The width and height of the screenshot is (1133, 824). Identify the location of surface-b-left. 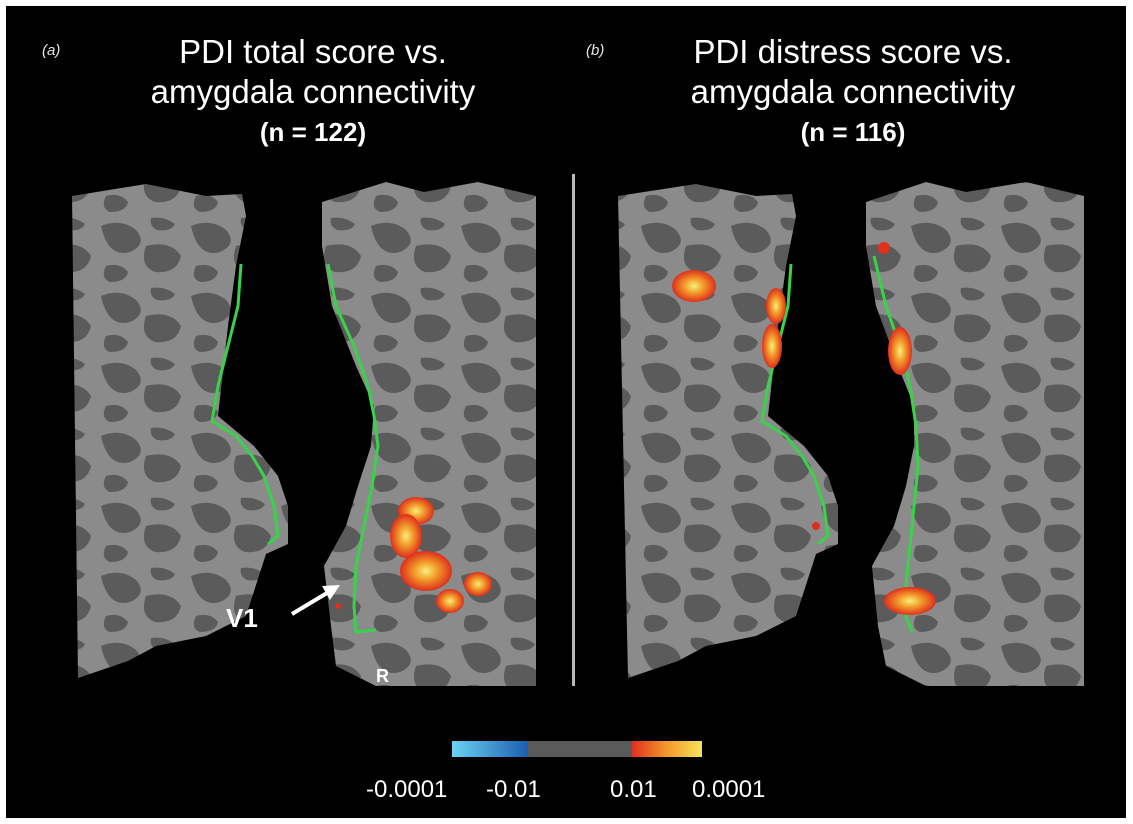
(728, 431).